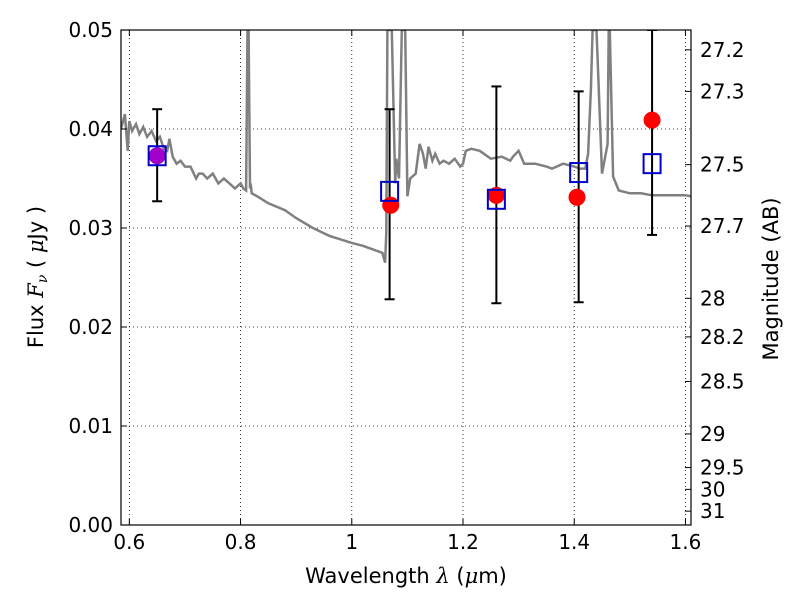  Describe the element at coordinates (37, 277) in the screenshot. I see `y-axis-label: Flux Fν ( μJy )` at that location.